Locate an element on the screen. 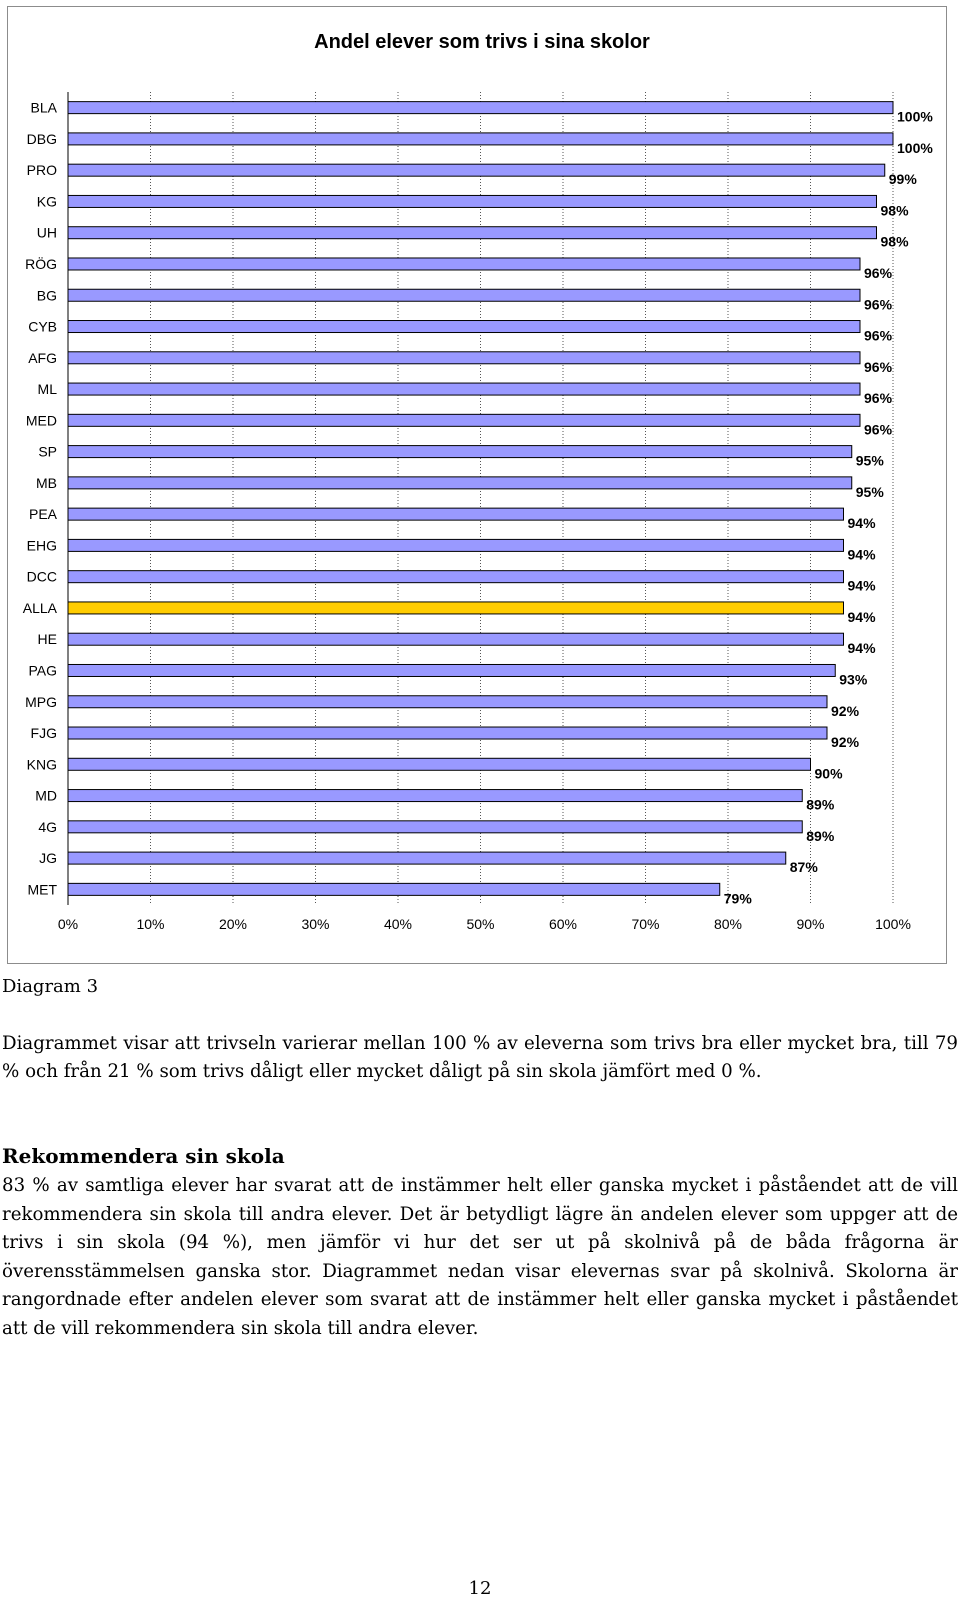 This screenshot has width=960, height=1600. y-category-label: MB is located at coordinates (46, 483).